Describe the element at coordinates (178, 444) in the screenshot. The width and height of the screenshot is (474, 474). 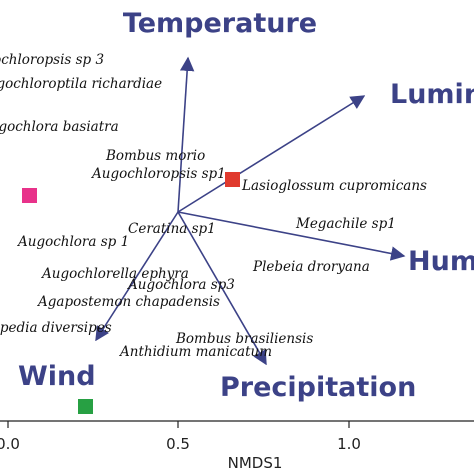
I see `x-tick-label: 0.5` at that location.